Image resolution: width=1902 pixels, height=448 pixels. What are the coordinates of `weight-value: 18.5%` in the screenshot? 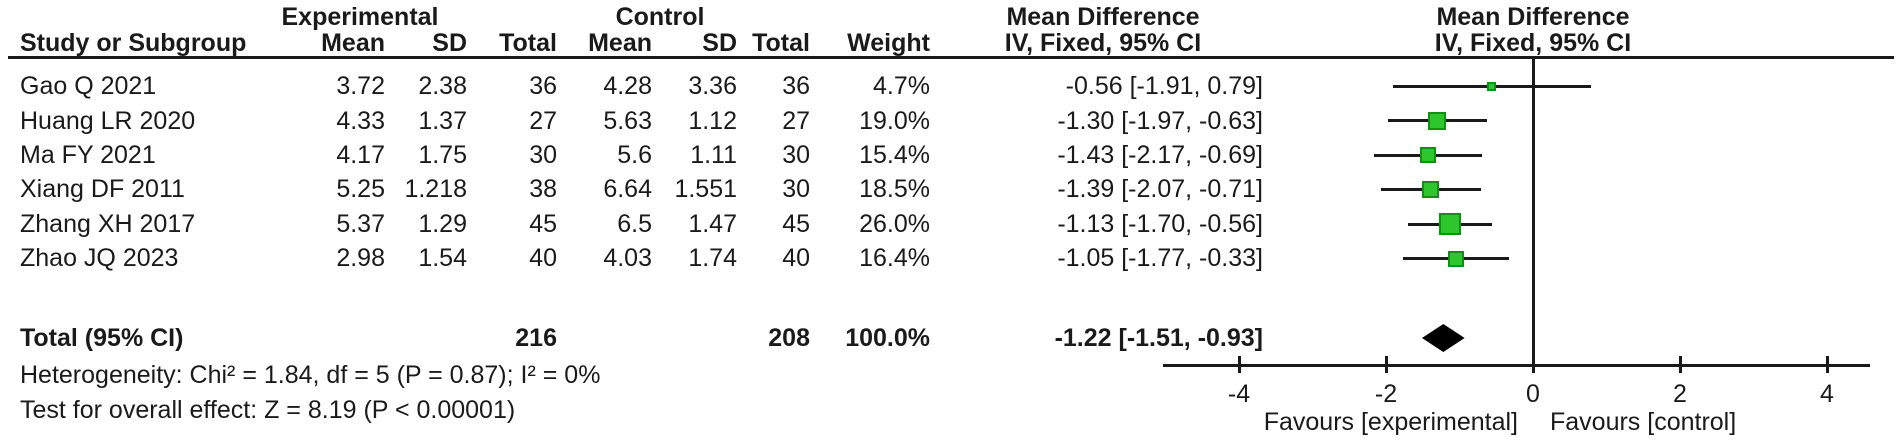 It's located at (894, 189).